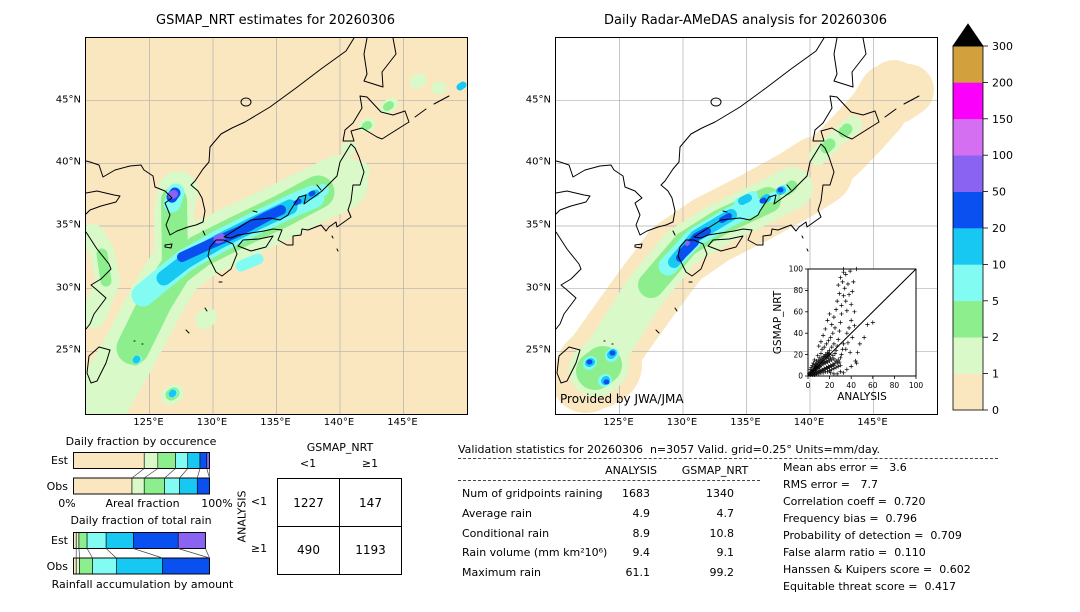 Image resolution: width=1080 pixels, height=612 pixels. Describe the element at coordinates (641, 513) in the screenshot. I see `validation-value: 4.9` at that location.